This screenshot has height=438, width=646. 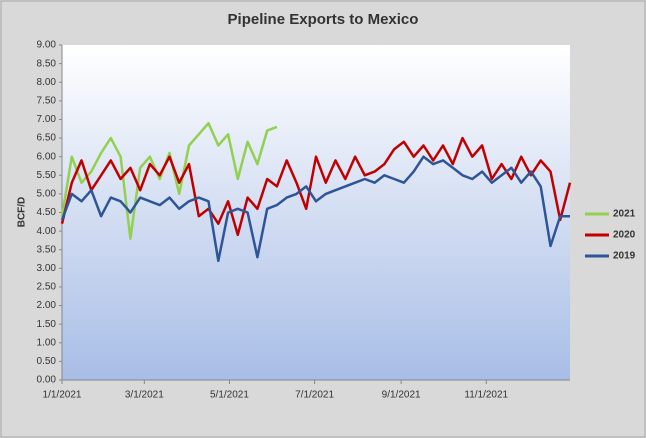 What do you see at coordinates (323, 19) in the screenshot?
I see `chart-title: Pipeline Exports to Mexico` at bounding box center [323, 19].